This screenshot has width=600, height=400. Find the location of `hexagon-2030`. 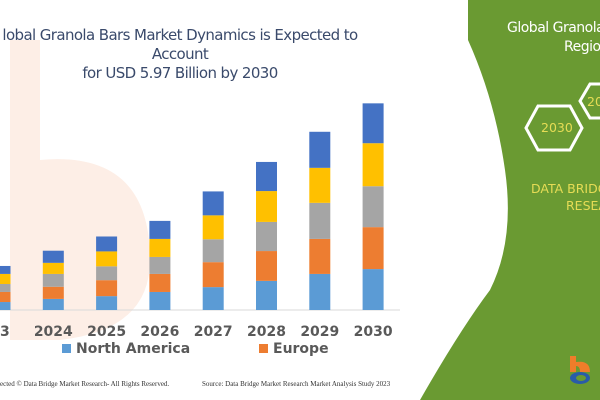

hexagon-2030 is located at coordinates (554, 128).